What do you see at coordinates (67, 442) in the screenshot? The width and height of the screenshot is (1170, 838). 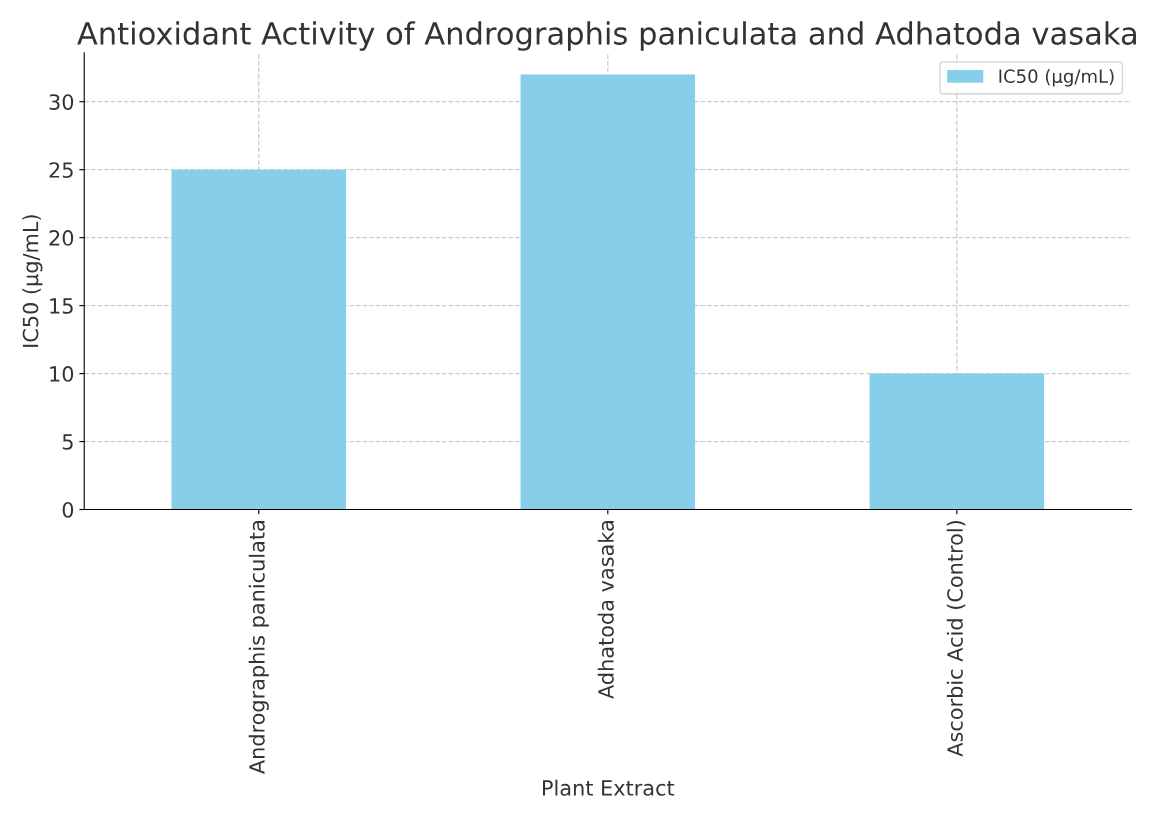 I see `y-tick-label: 5` at bounding box center [67, 442].